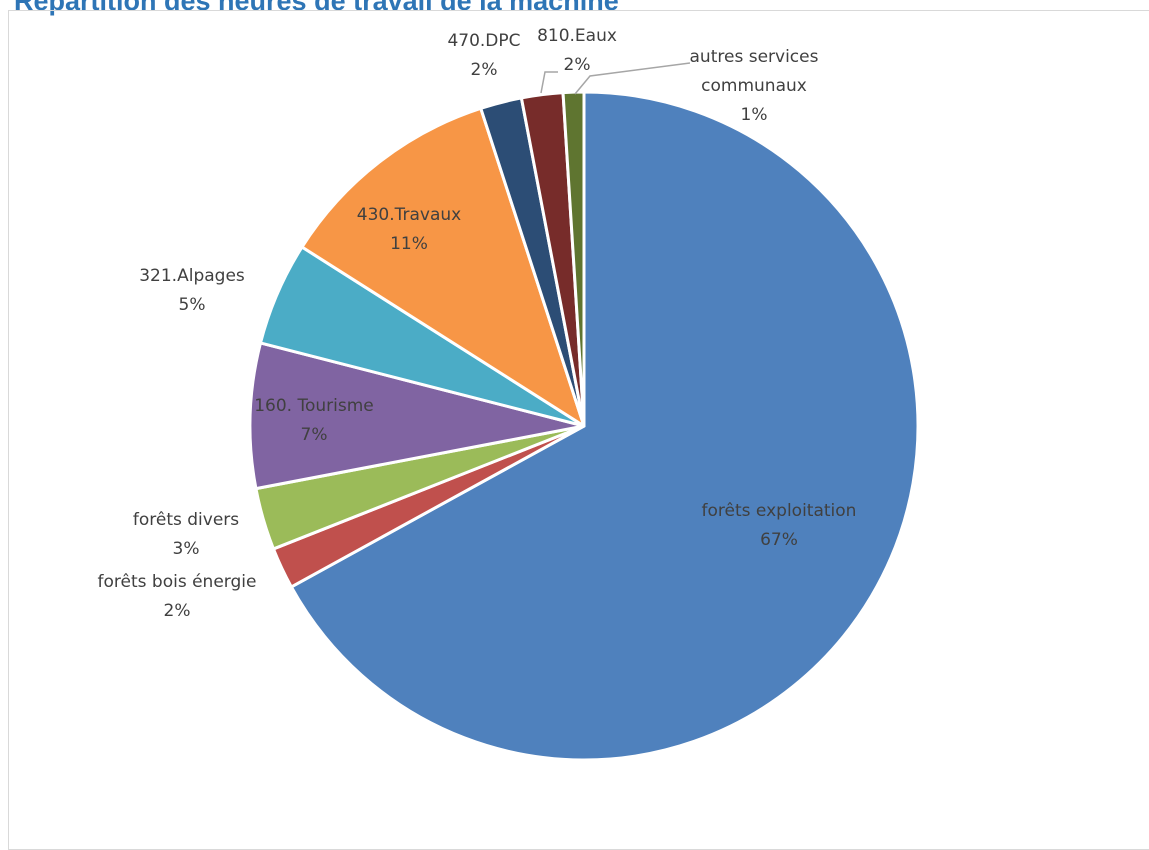 This screenshot has width=1149, height=850. Describe the element at coordinates (577, 50) in the screenshot. I see `label-810-eaux: 810.Eaux 2%` at that location.